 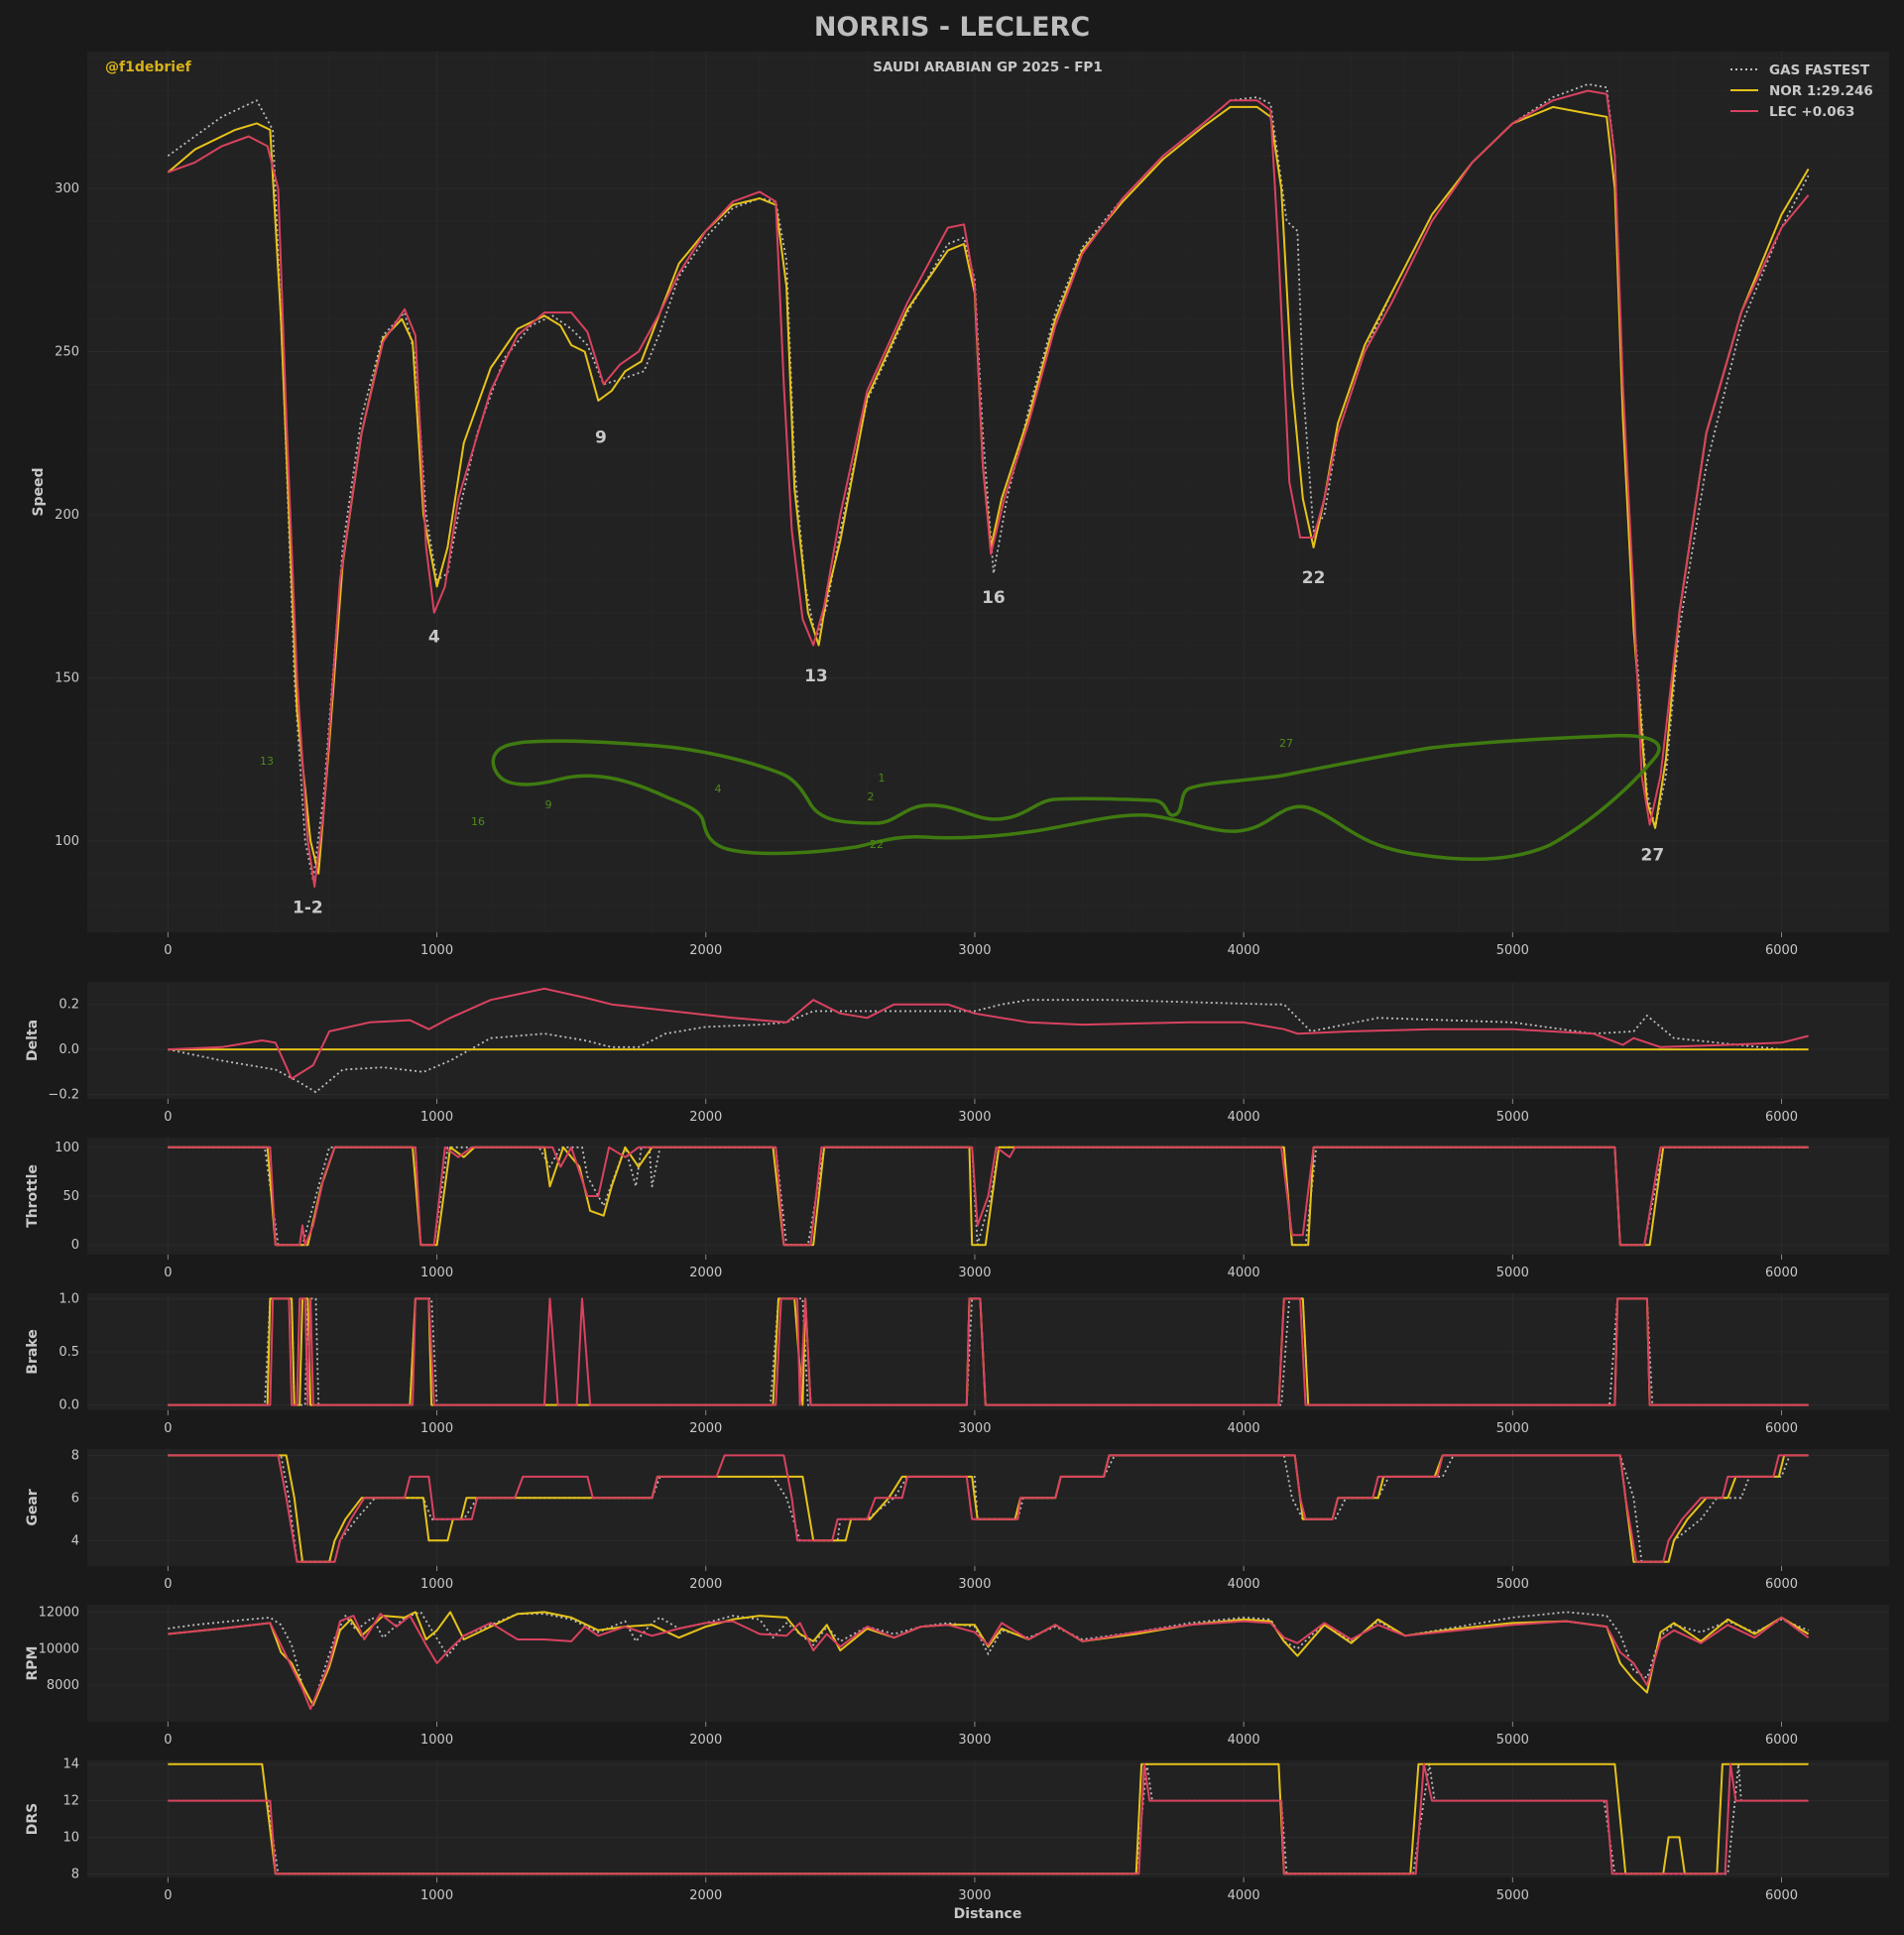 I want to click on y-tick-label: 1.0, so click(x=69, y=1299).